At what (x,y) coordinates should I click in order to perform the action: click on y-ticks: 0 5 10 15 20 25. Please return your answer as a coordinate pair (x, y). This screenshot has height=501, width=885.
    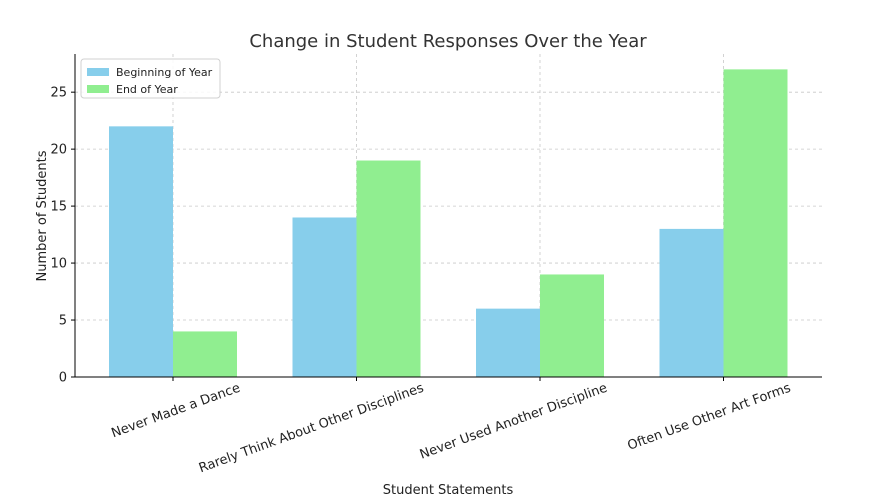
    Looking at the image, I should click on (62, 236).